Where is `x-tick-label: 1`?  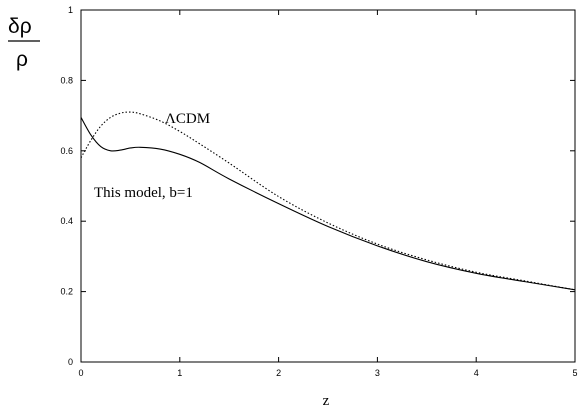 x-tick-label: 1 is located at coordinates (179, 373).